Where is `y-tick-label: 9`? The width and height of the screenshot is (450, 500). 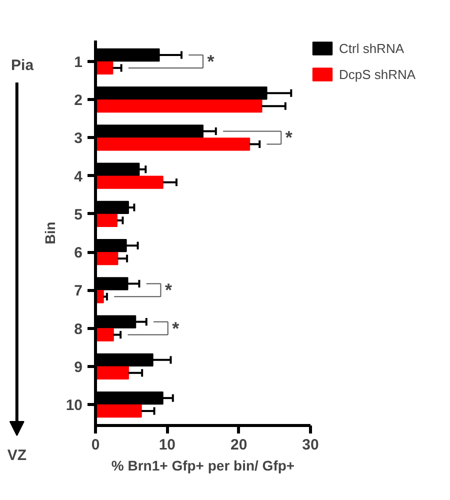
y-tick-label: 9 is located at coordinates (78, 367).